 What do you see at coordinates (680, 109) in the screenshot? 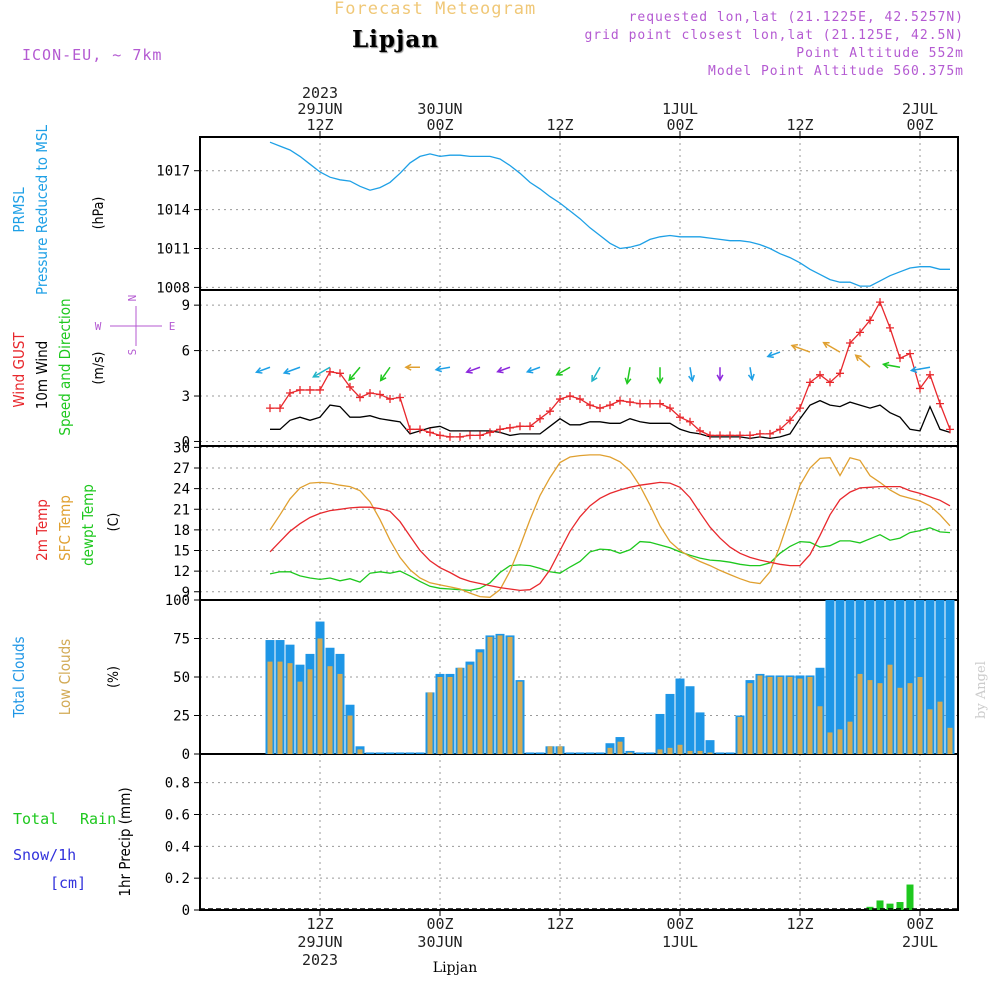
I see `time-label-top: 1JUL` at bounding box center [680, 109].